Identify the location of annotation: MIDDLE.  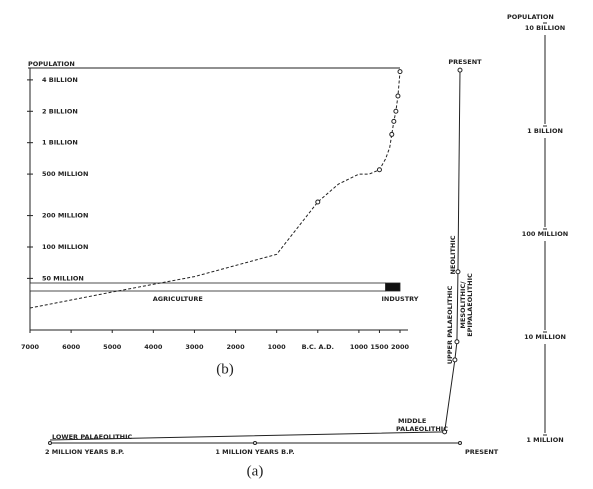
(412, 421).